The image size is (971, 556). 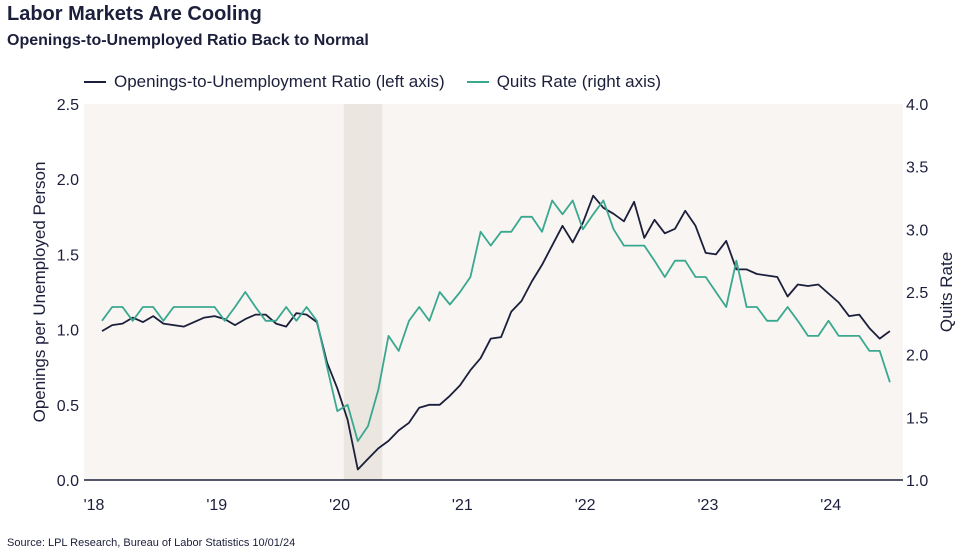 I want to click on left-axis-title: Openings per Unemployed Person, so click(x=39, y=292).